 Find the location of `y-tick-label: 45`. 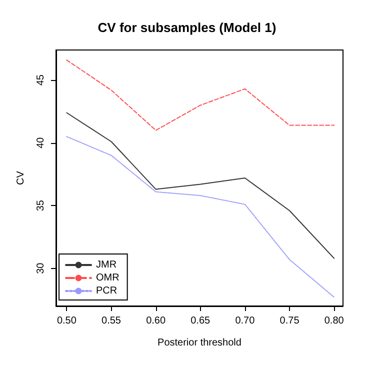

y-tick-label: 45 is located at coordinates (41, 80).